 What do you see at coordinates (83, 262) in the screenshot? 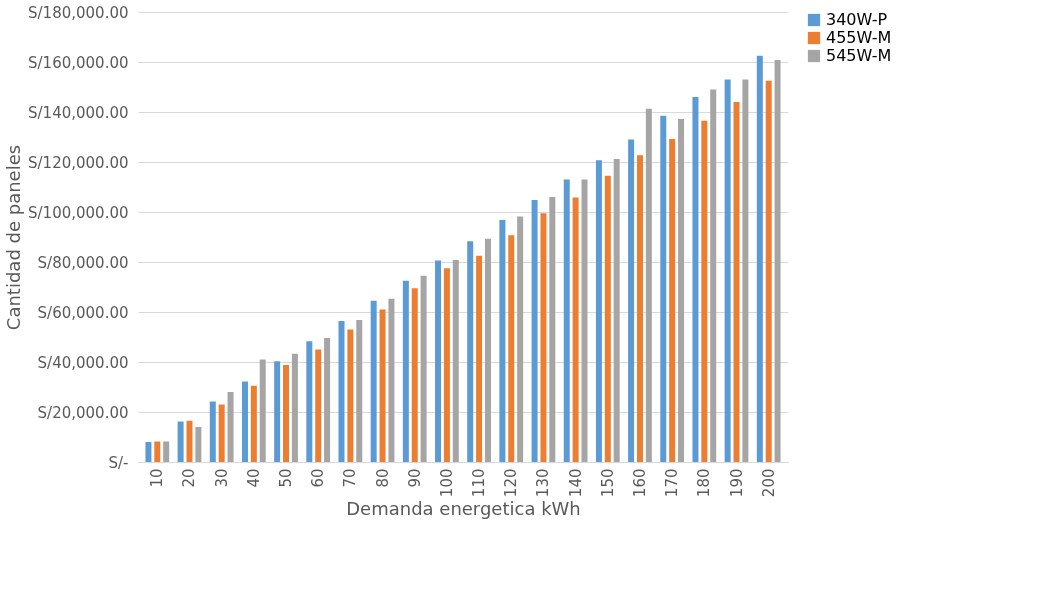
I see `y-tick-label: S/80,000.00` at bounding box center [83, 262].